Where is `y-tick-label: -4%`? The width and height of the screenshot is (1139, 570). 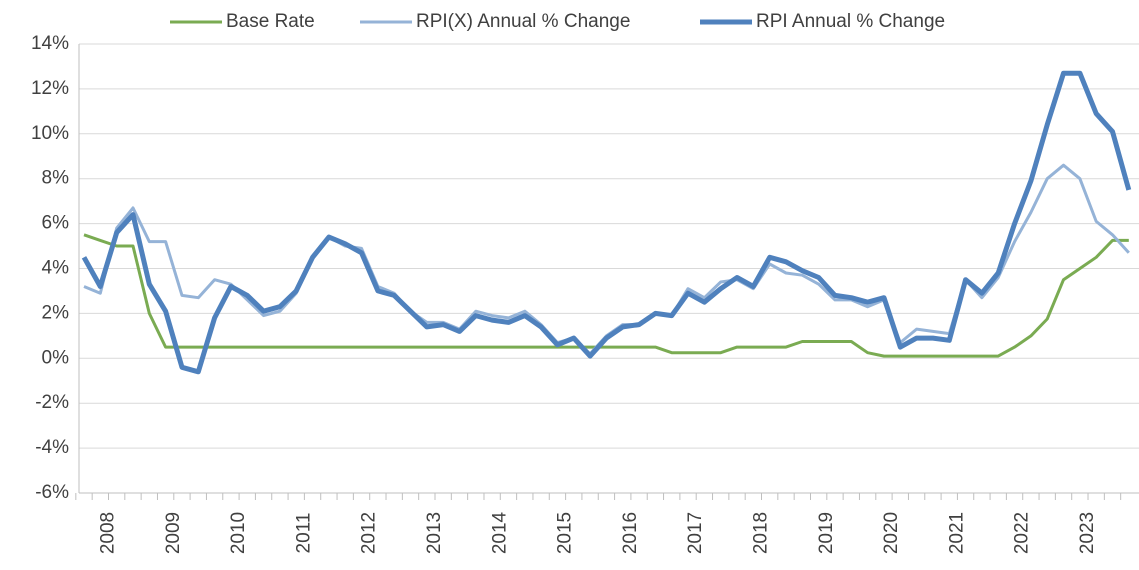
y-tick-label: -4% is located at coordinates (52, 447).